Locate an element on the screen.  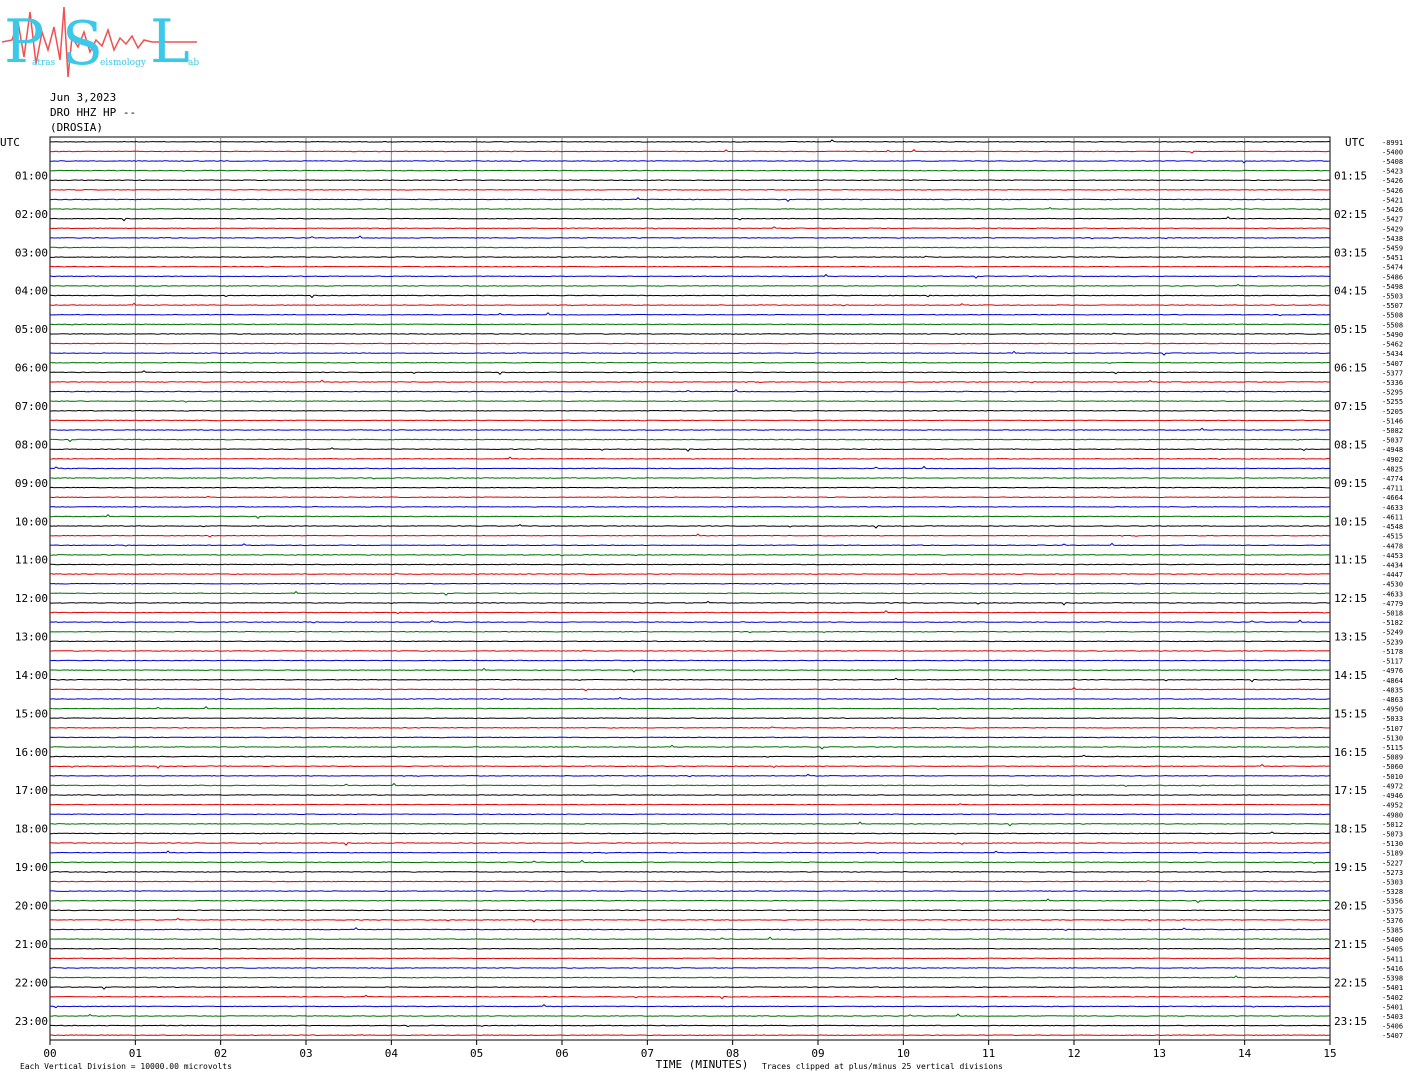
hour-label-right: 19:15 is located at coordinates (1350, 867).